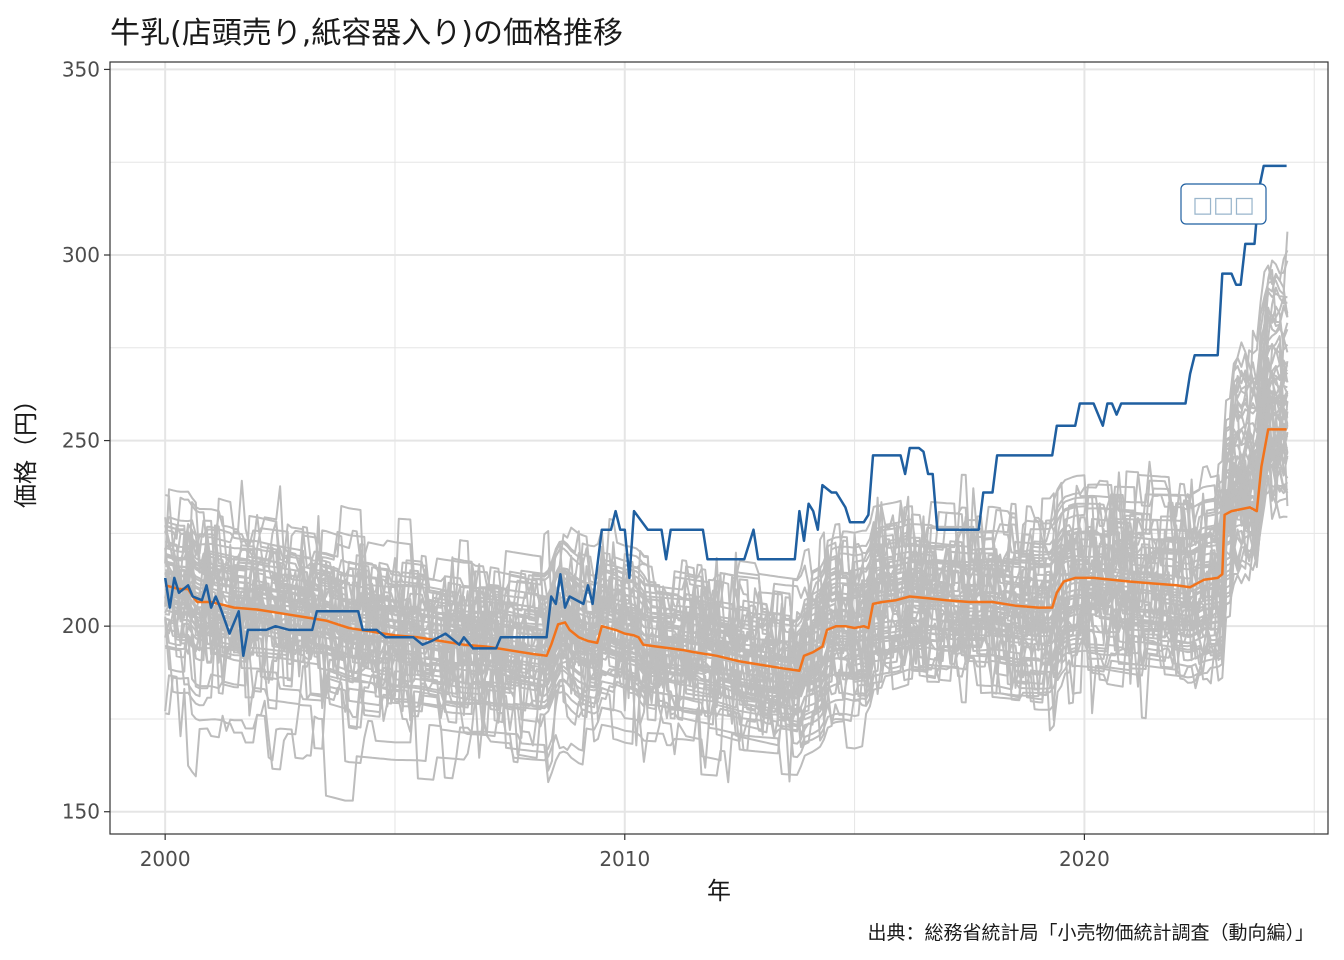  I want to click on y-tick-label: 350, so click(81, 69).